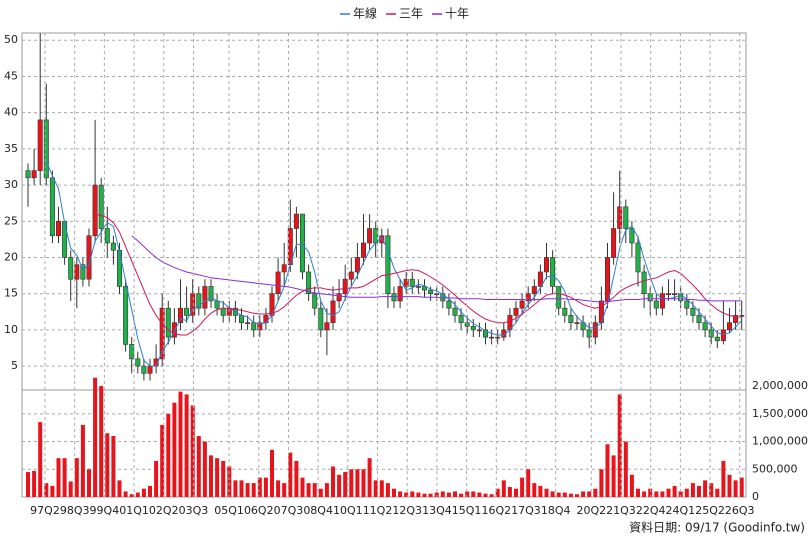 The width and height of the screenshot is (808, 540). I want to click on x-tick-label: 98Q3, so click(75, 510).